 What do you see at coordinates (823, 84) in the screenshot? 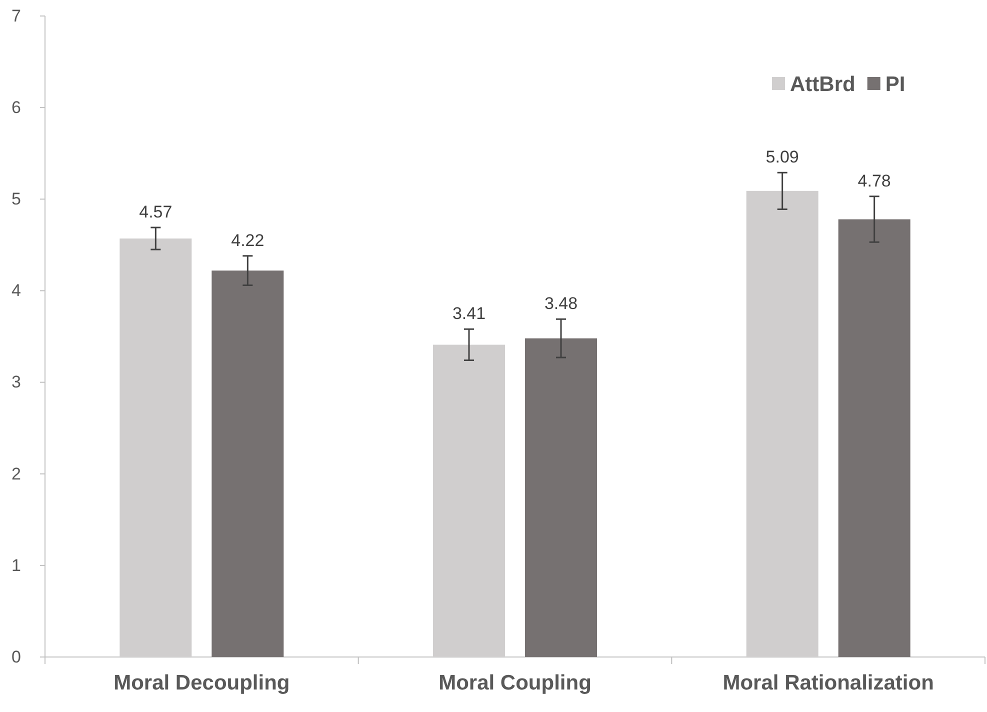
I see `legend-label: AttBrd` at bounding box center [823, 84].